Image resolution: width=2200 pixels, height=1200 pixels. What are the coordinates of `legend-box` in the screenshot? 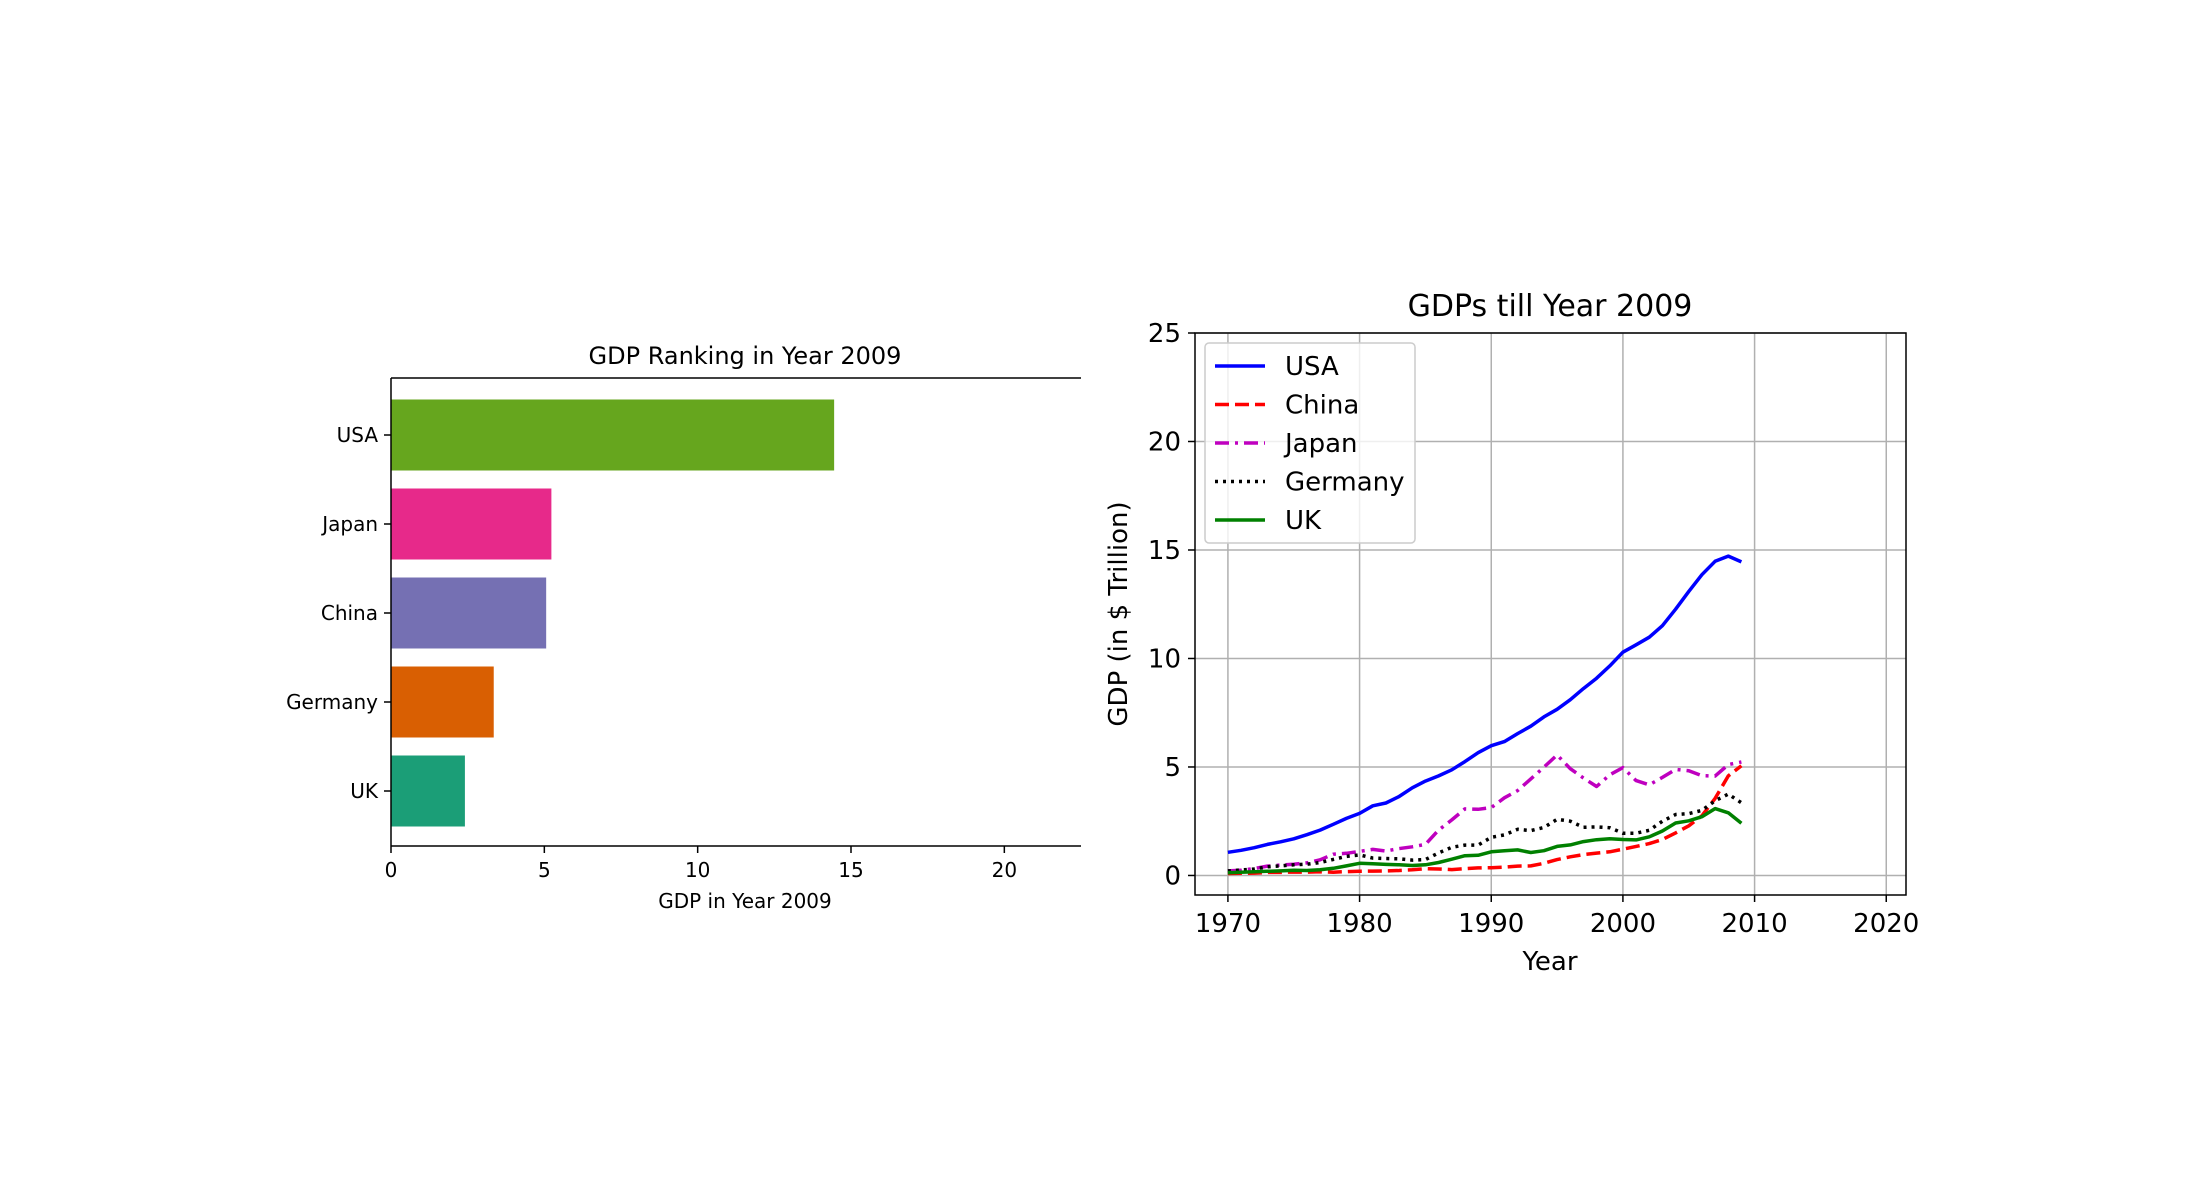 It's located at (1310, 443).